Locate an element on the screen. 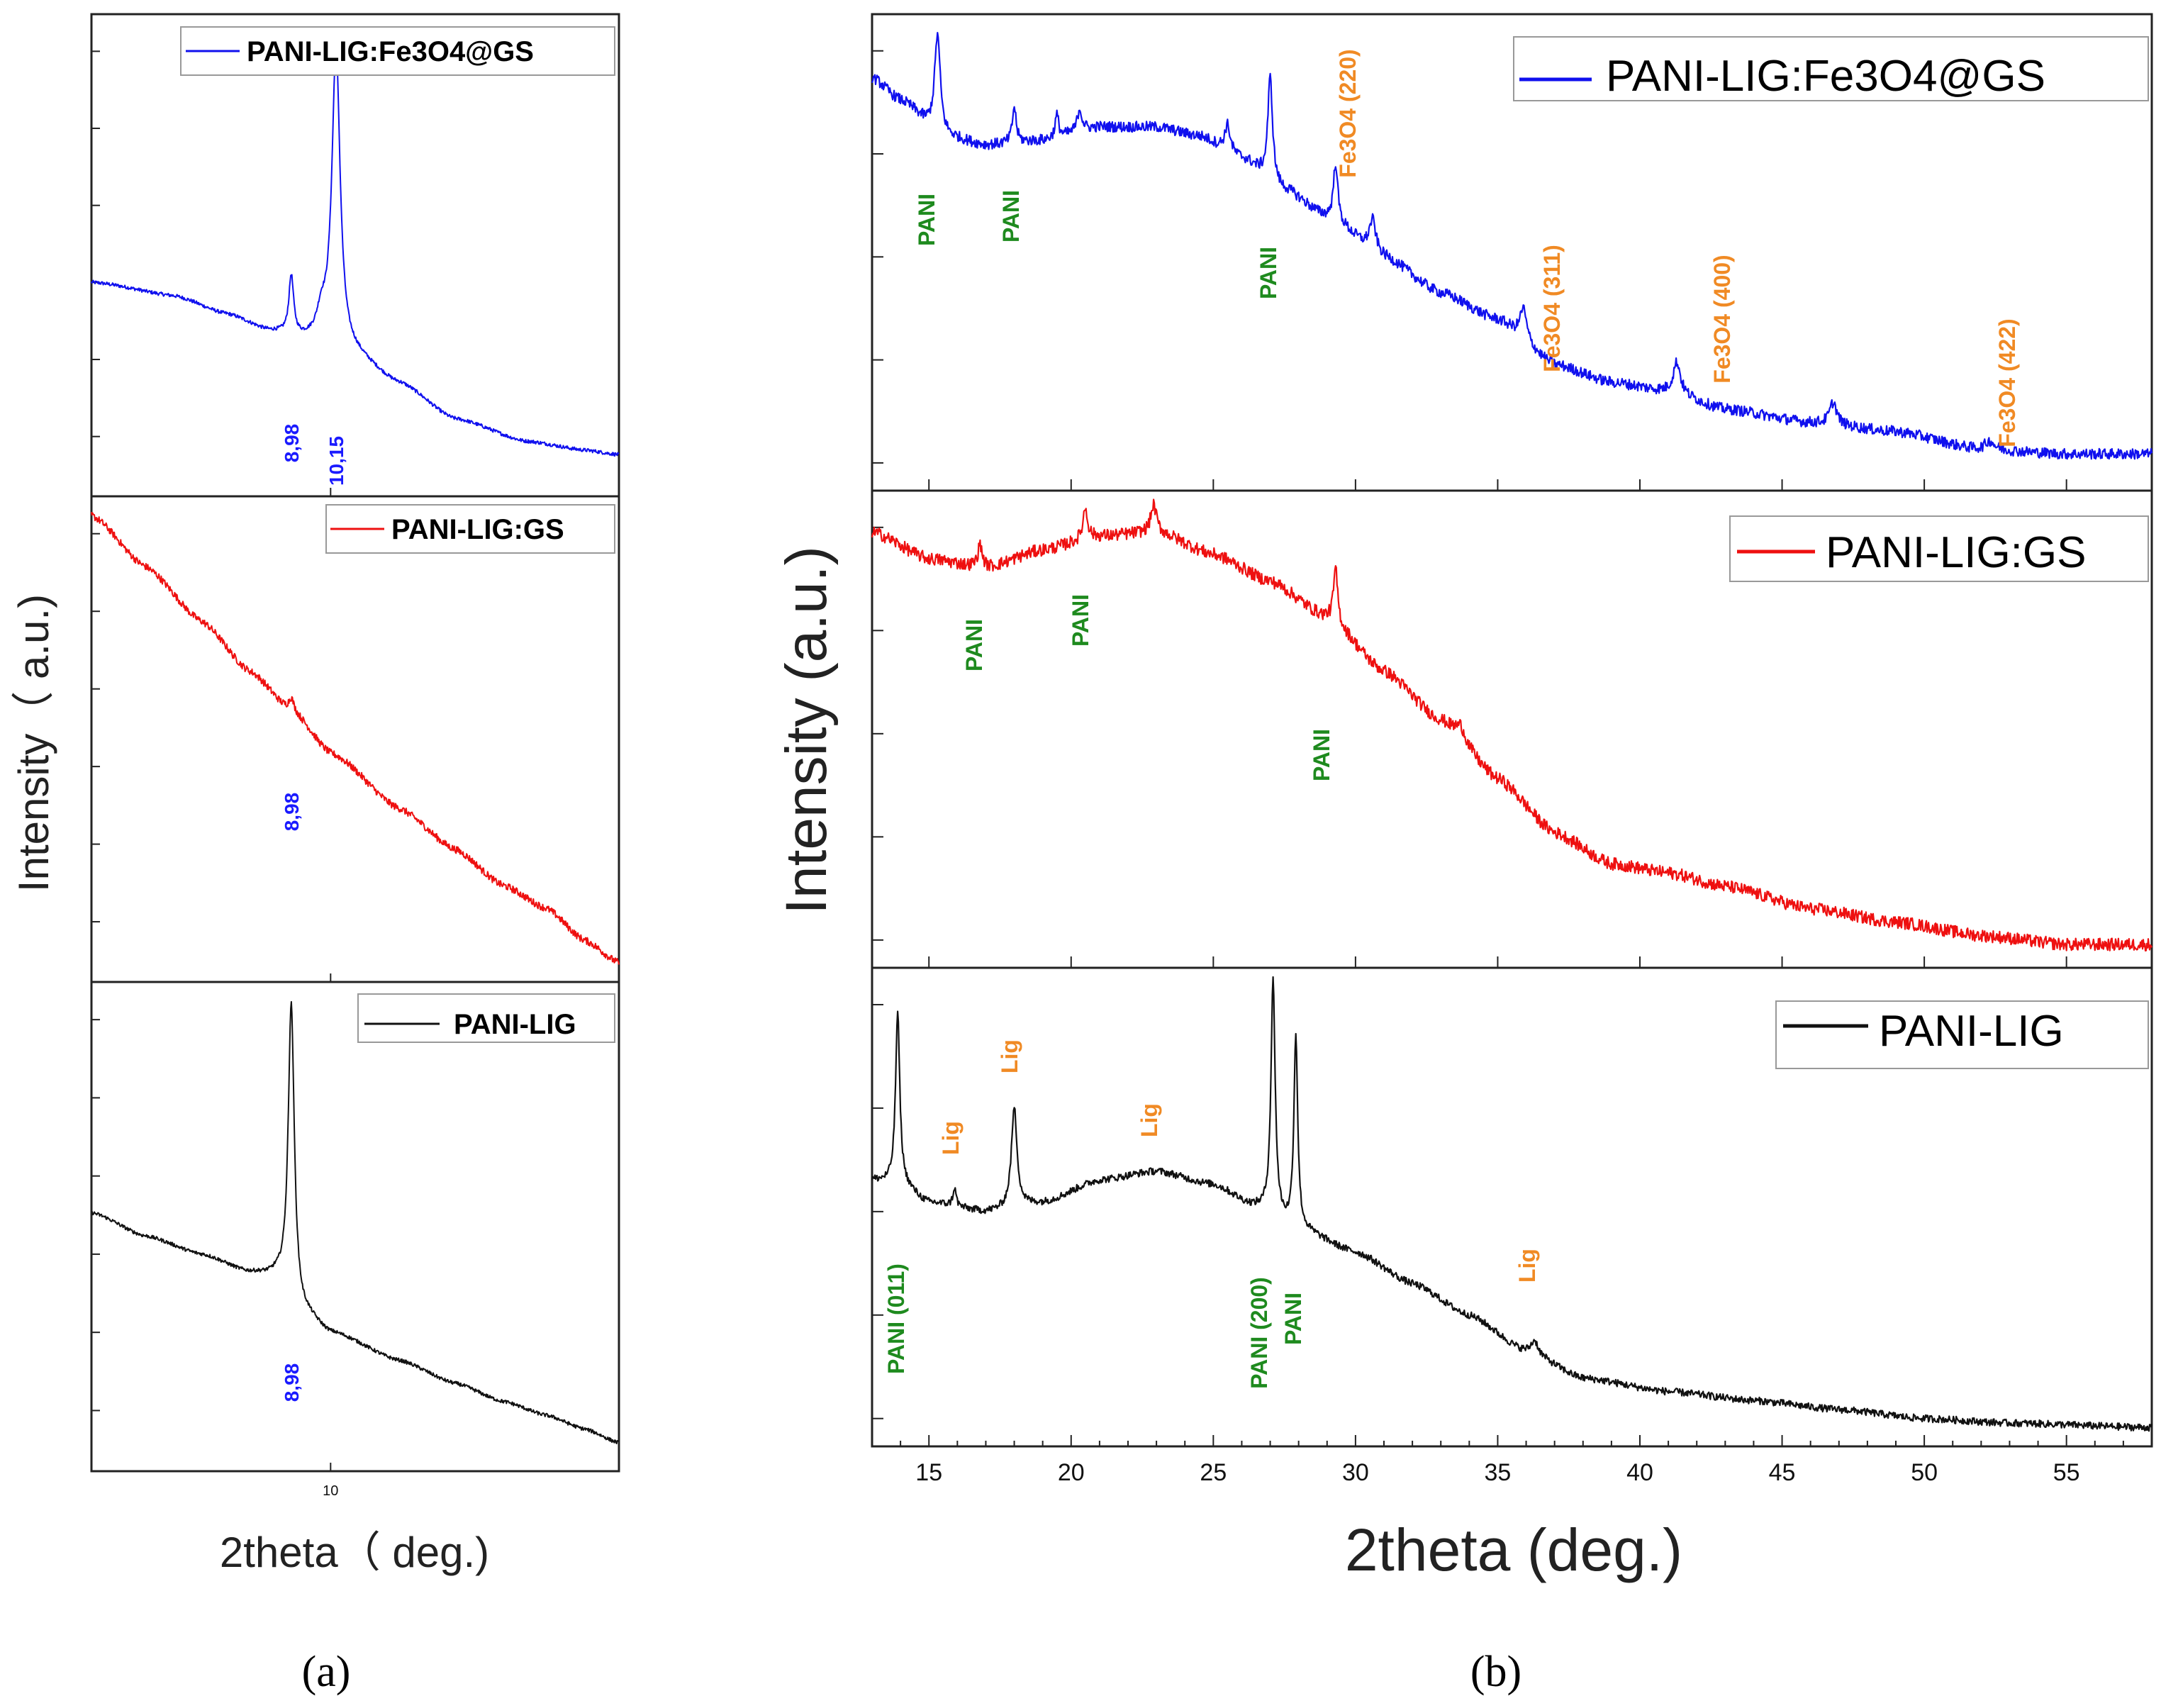 This screenshot has height=1708, width=2161. x-tick-label: 50 is located at coordinates (1924, 1472).